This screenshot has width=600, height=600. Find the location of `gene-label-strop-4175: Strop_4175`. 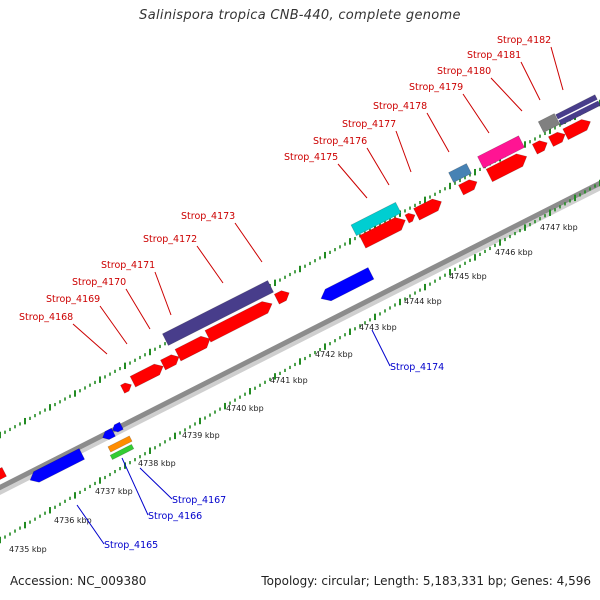

gene-label-strop-4175: Strop_4175 is located at coordinates (311, 157).